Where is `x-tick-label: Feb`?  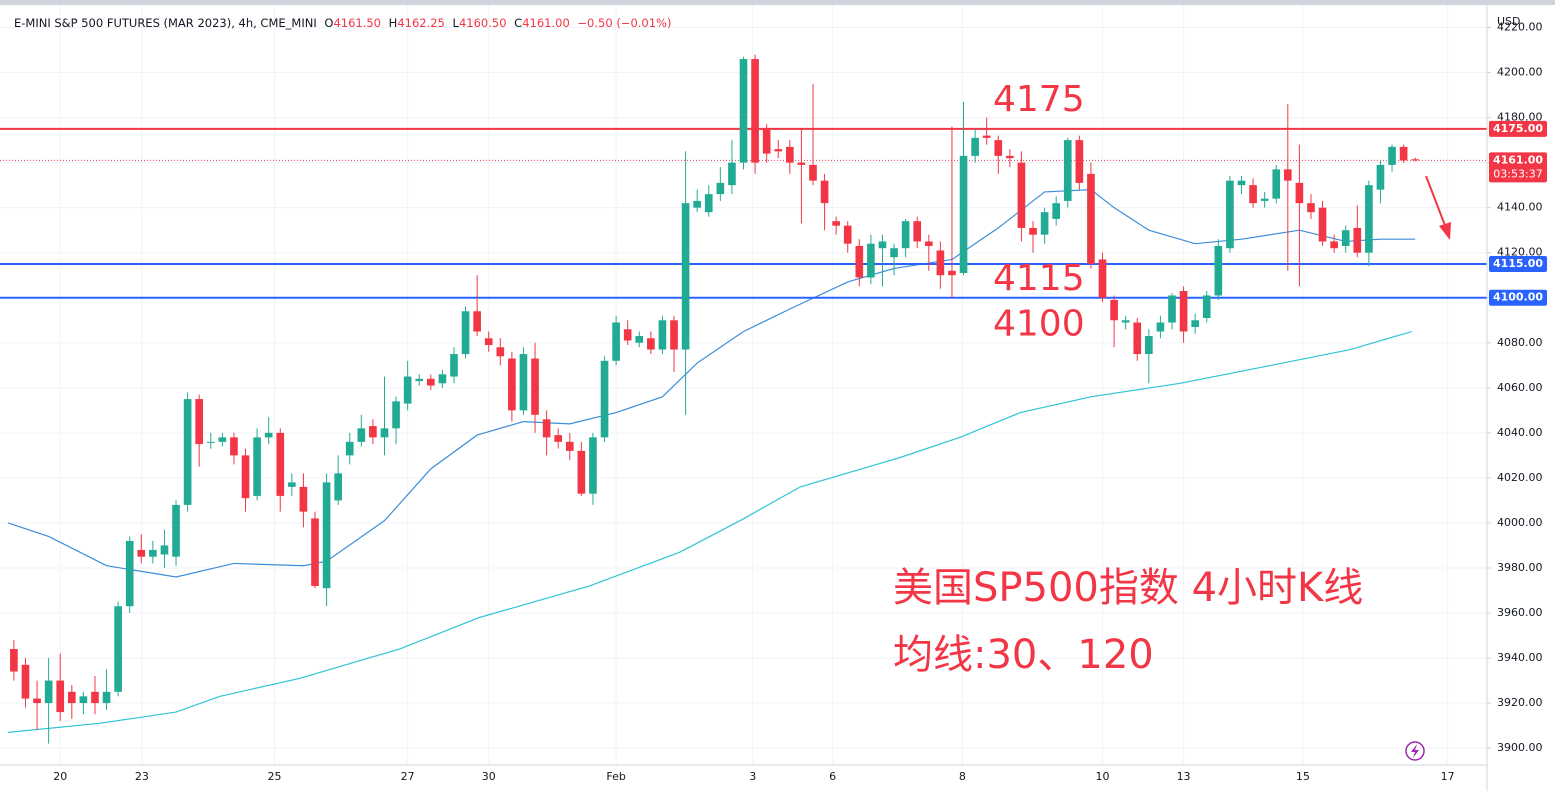
x-tick-label: Feb is located at coordinates (615, 776).